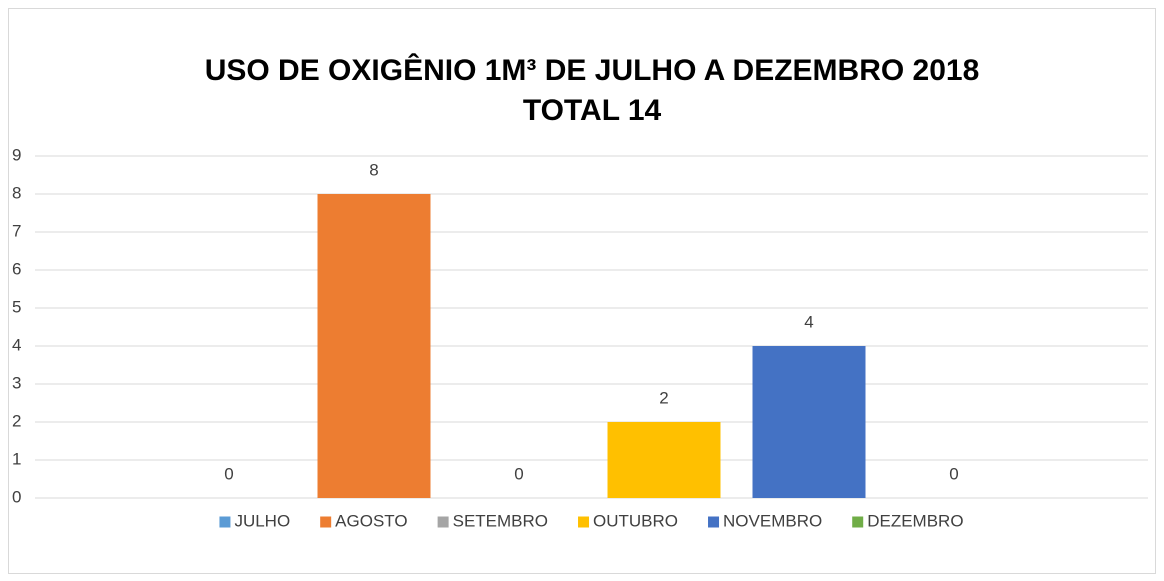 This screenshot has width=1164, height=581. Describe the element at coordinates (16, 306) in the screenshot. I see `y-tick-label: 5` at that location.